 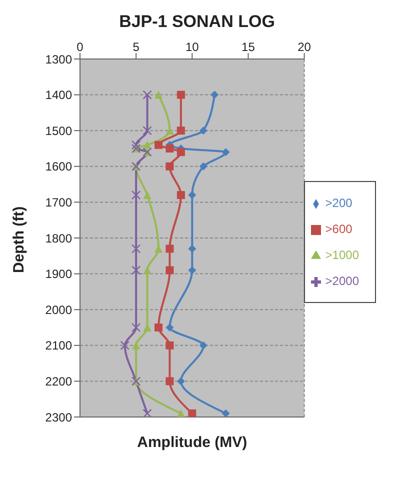 I want to click on y-tick-label: 1500, so click(x=58, y=131).